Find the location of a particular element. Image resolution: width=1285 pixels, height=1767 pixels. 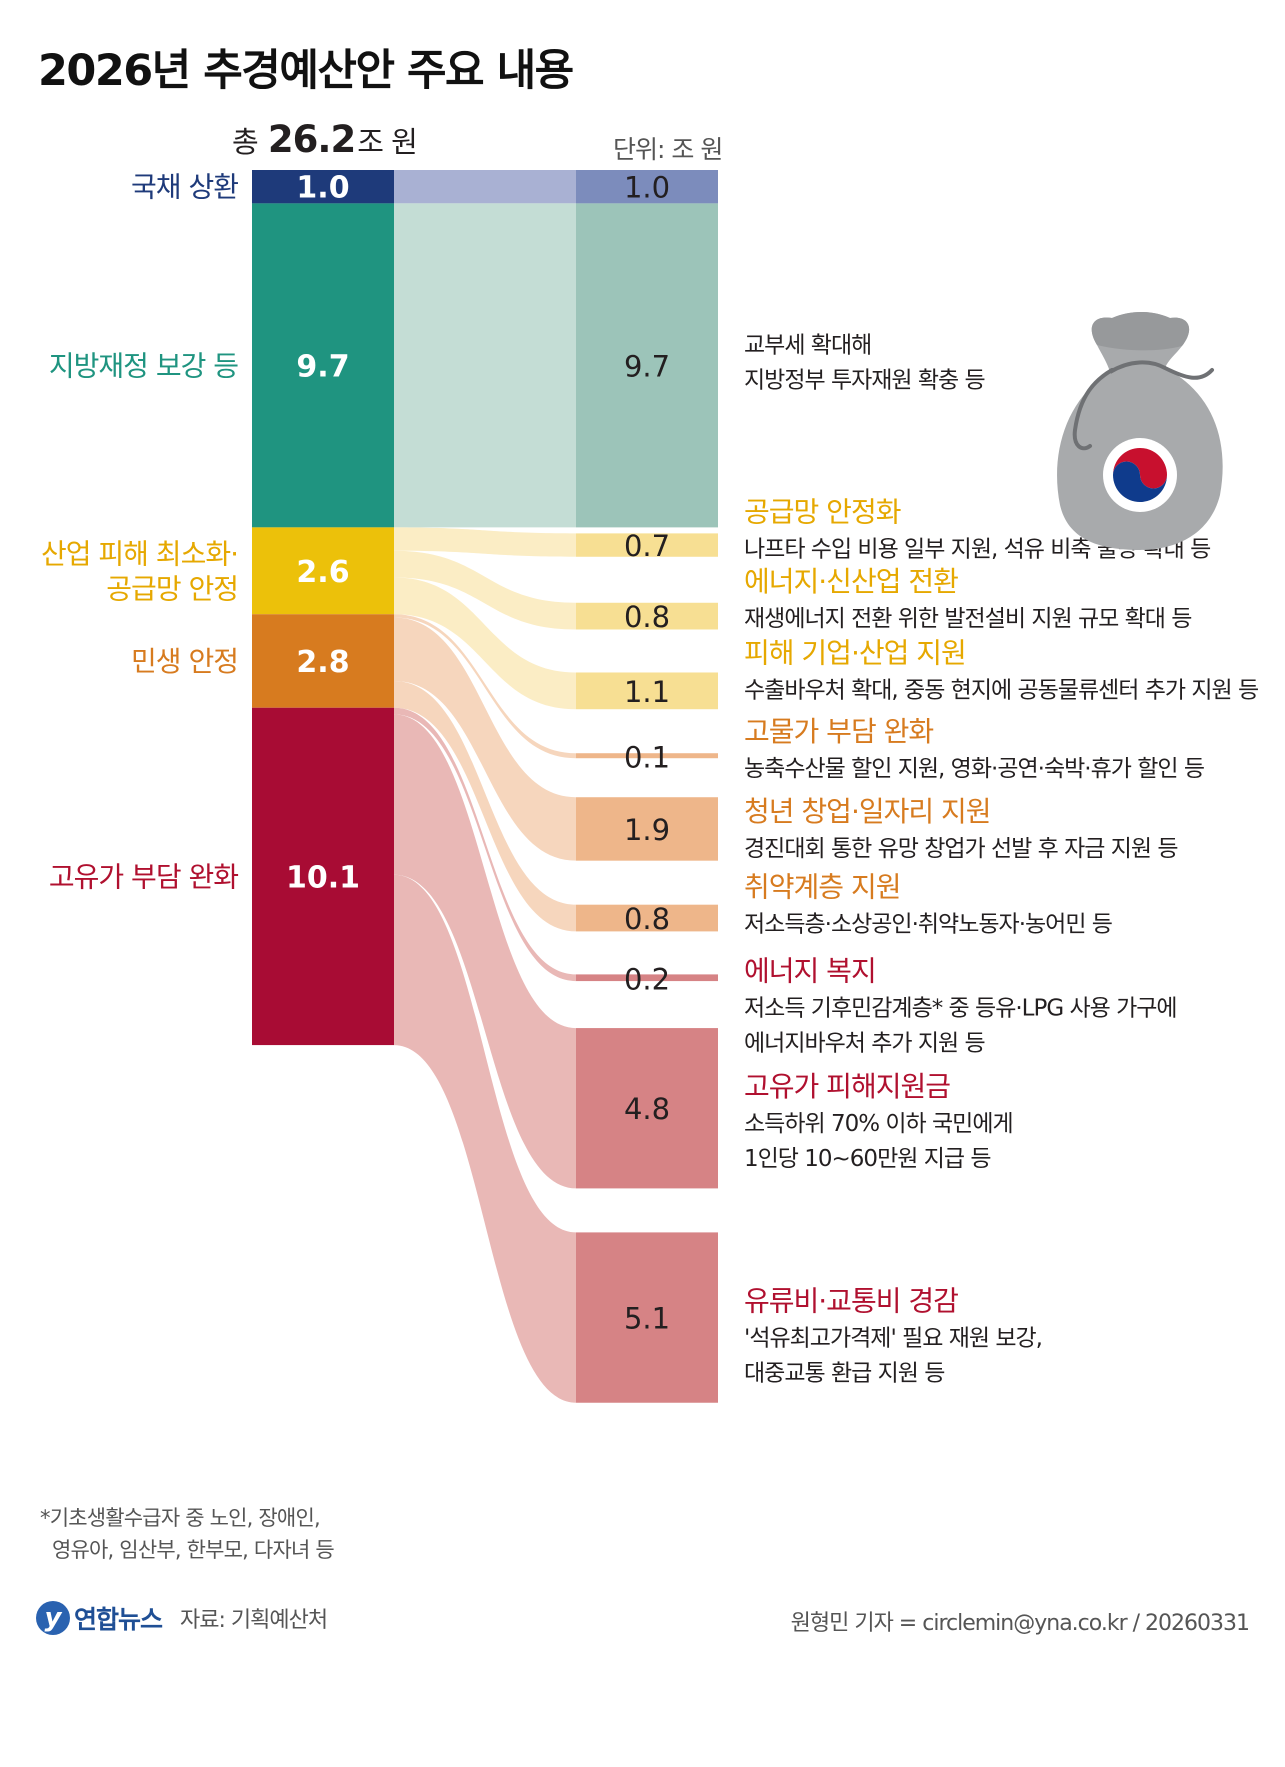

reporter-credit: 원형민 기자 = circlemin@yna.co.kr / 20260331 is located at coordinates (1020, 1623).